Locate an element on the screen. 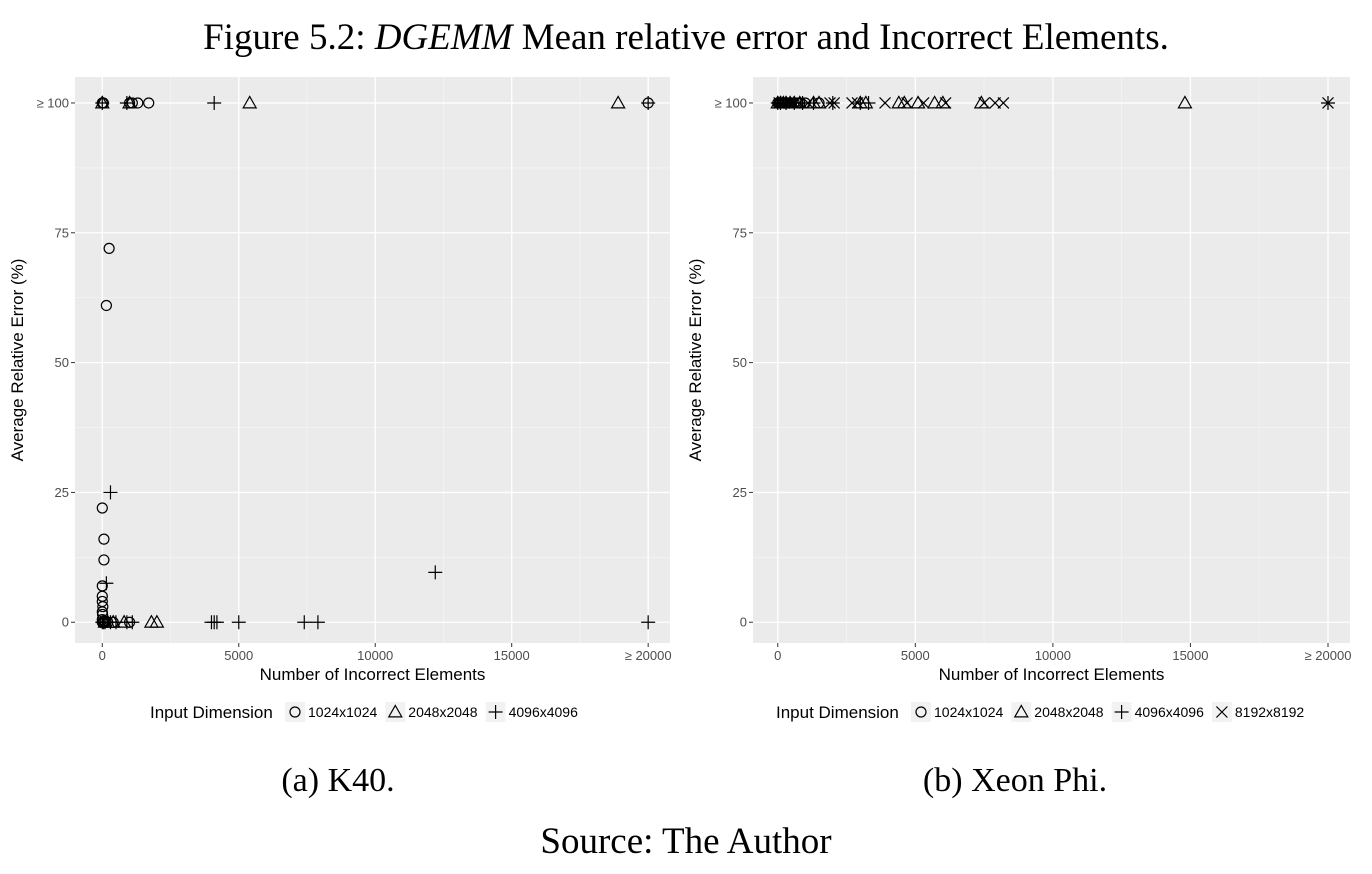 The height and width of the screenshot is (874, 1372). x-tick-label: 10000 is located at coordinates (375, 655).